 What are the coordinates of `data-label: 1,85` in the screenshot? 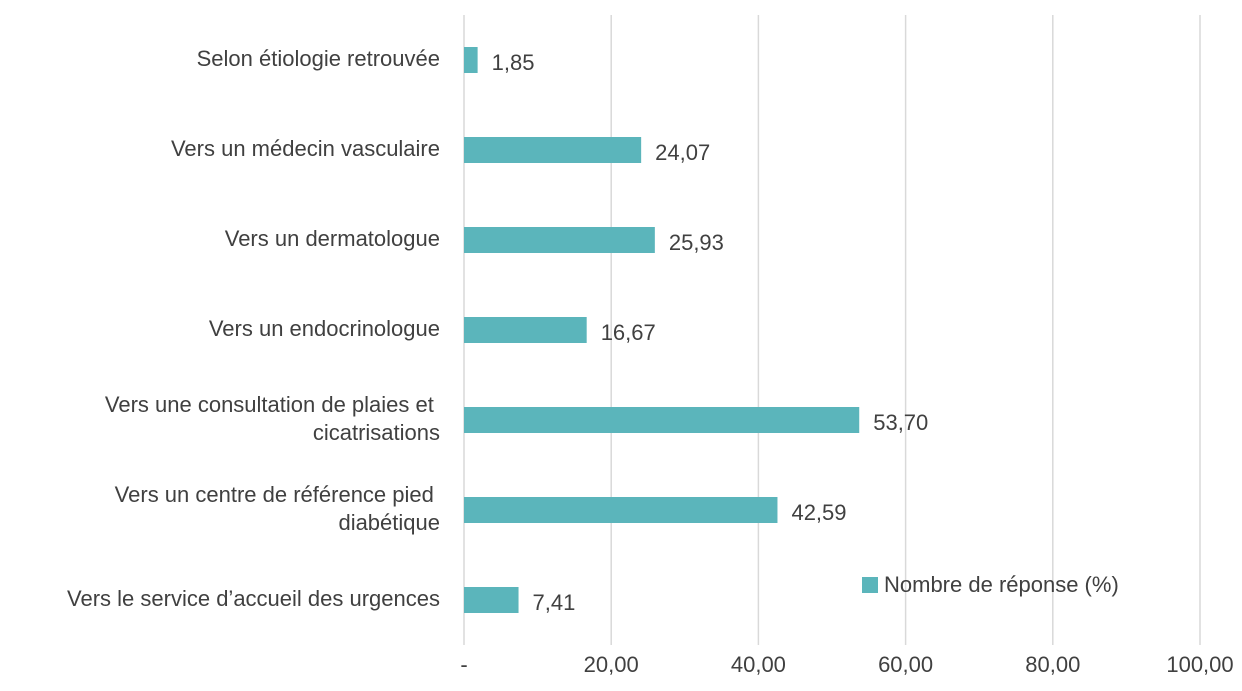 It's located at (513, 62).